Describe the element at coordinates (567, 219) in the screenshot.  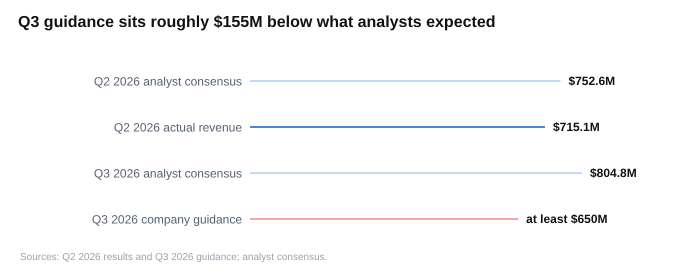
I see `data-label: at least $650M` at that location.